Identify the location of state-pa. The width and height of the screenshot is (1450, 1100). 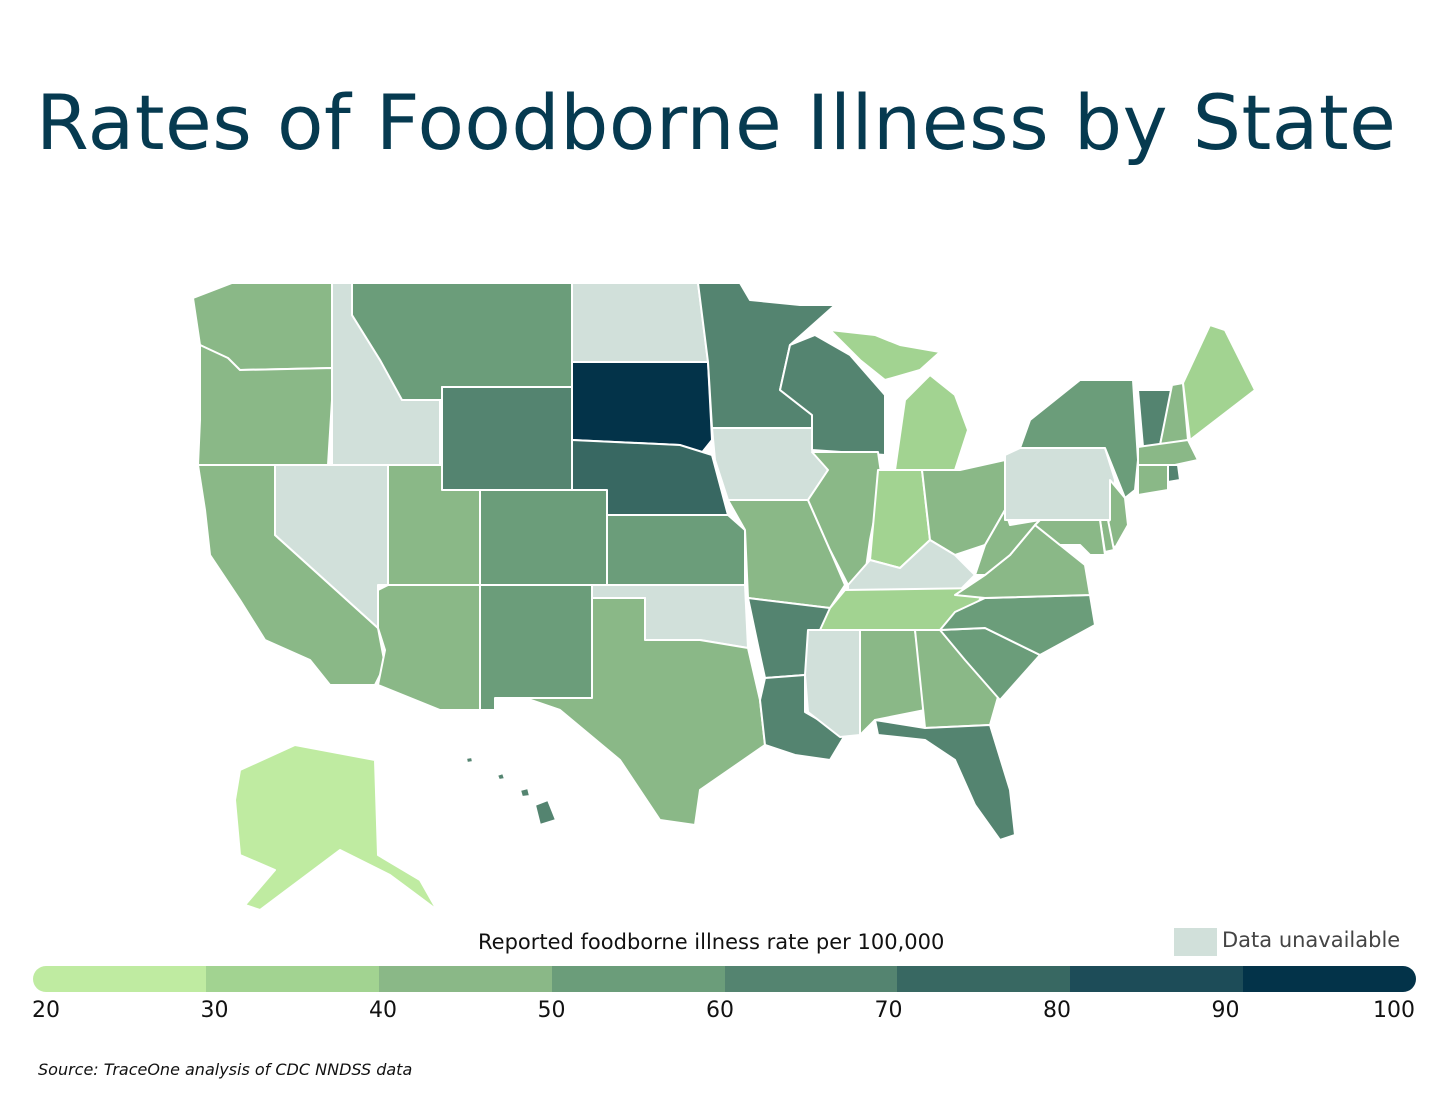
(1060, 484).